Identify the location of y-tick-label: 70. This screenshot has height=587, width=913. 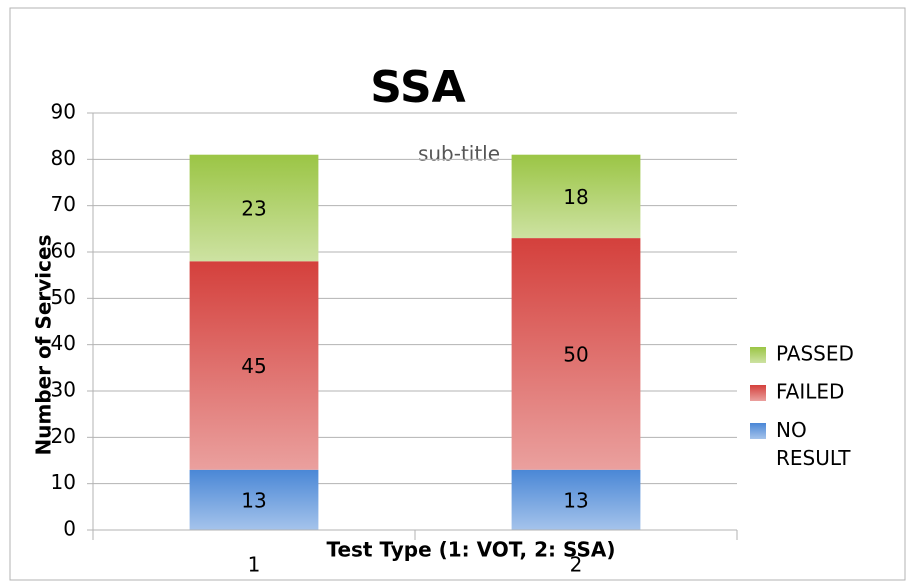
(63, 204).